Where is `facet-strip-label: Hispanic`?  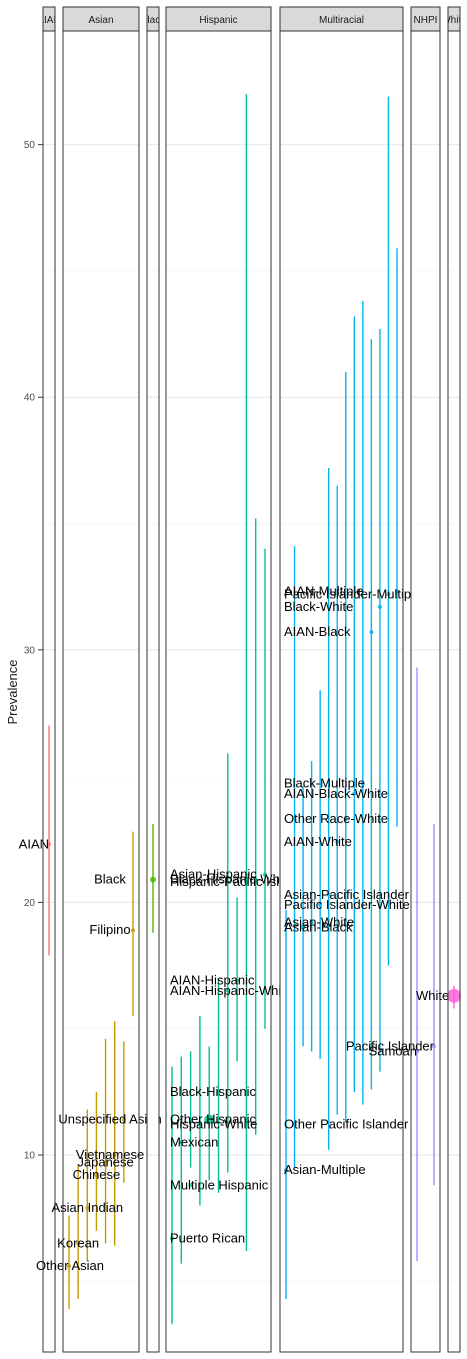
facet-strip-label: Hispanic is located at coordinates (218, 20).